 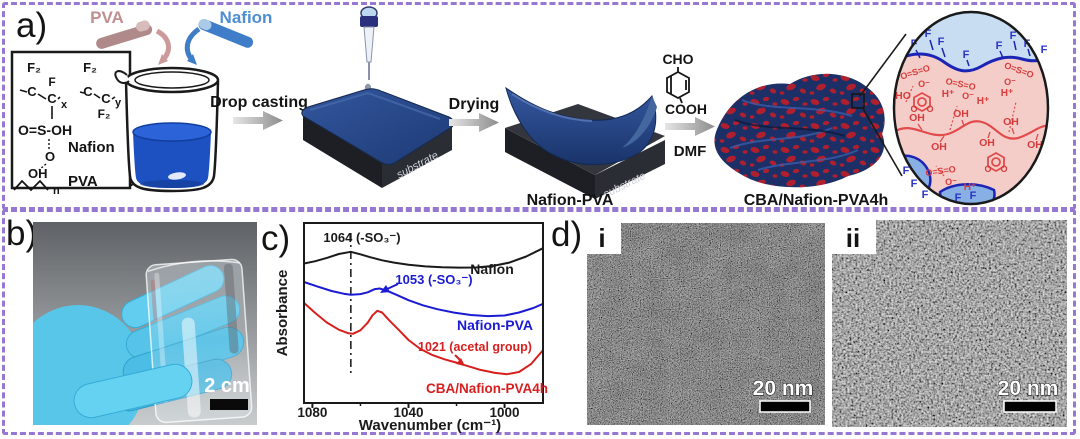 I want to click on plot-frame, so click(x=423, y=313).